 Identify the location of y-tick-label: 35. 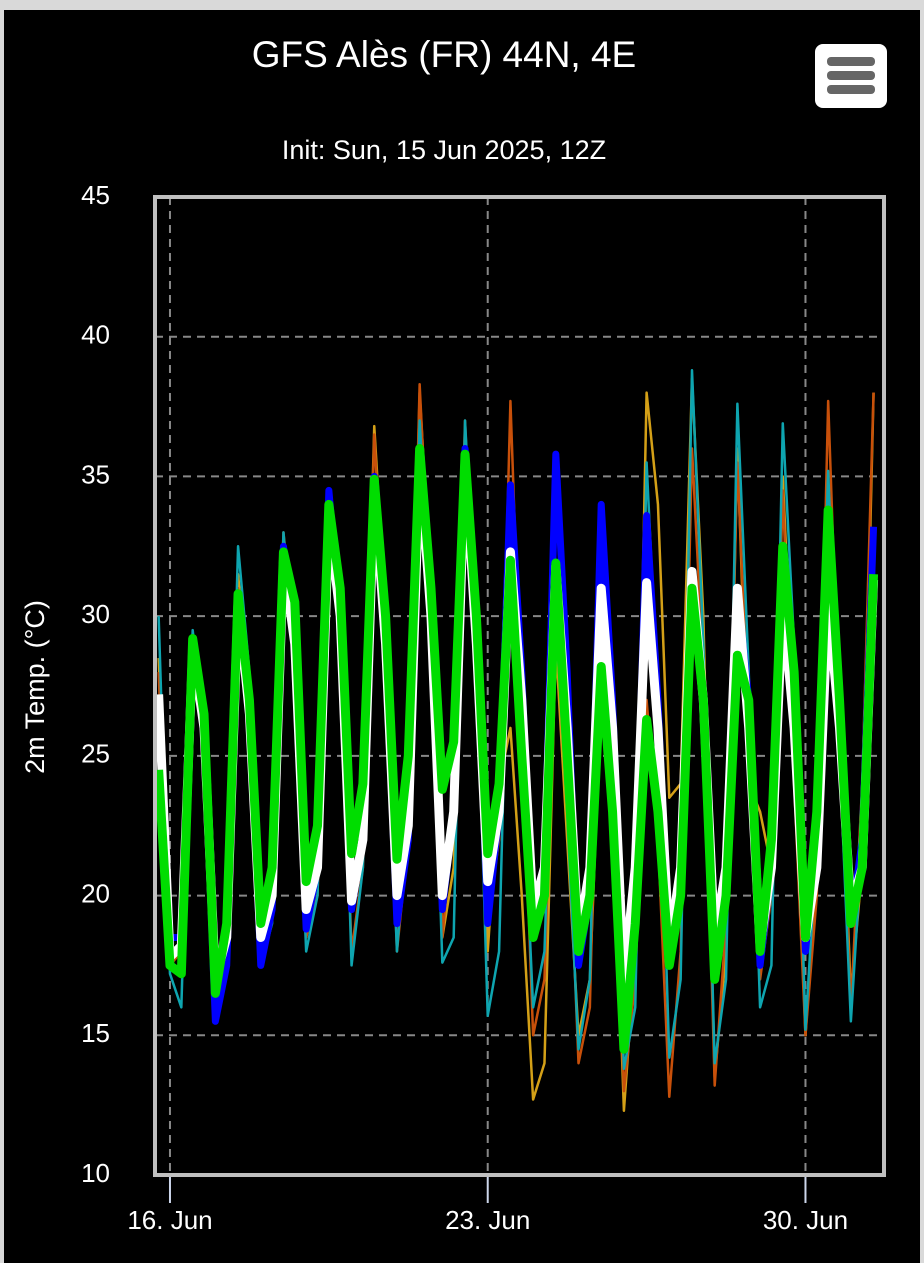
(95, 474).